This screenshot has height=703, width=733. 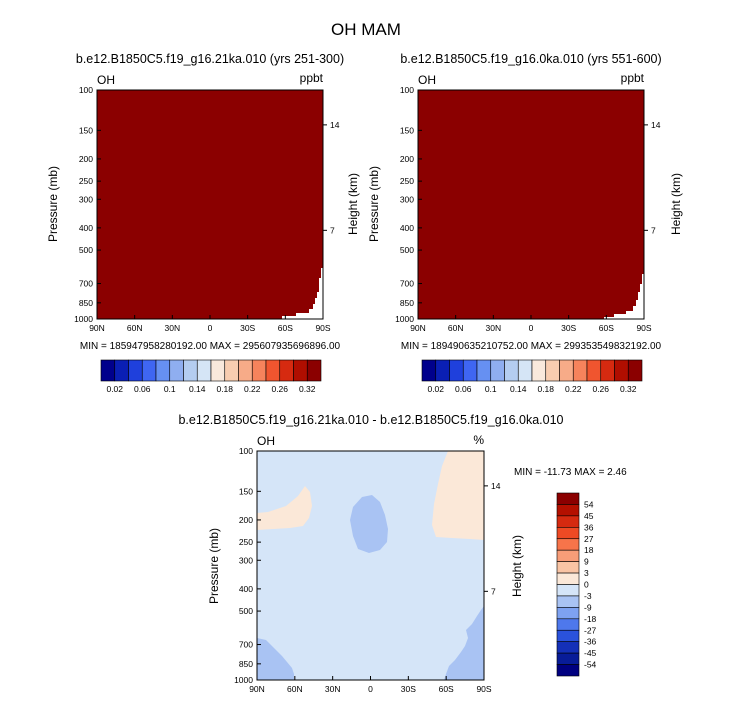 What do you see at coordinates (458, 495) in the screenshot?
I see `positive-anomaly-south` at bounding box center [458, 495].